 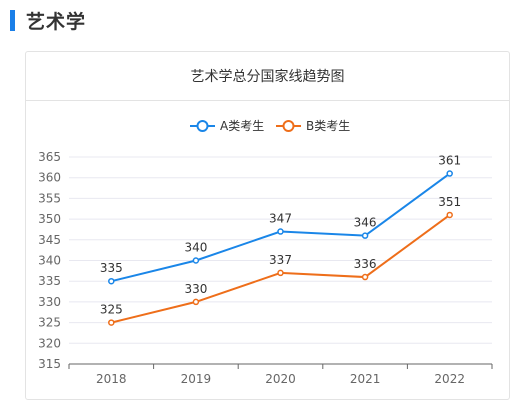 What do you see at coordinates (449, 161) in the screenshot?
I see `data-label: 361` at bounding box center [449, 161].